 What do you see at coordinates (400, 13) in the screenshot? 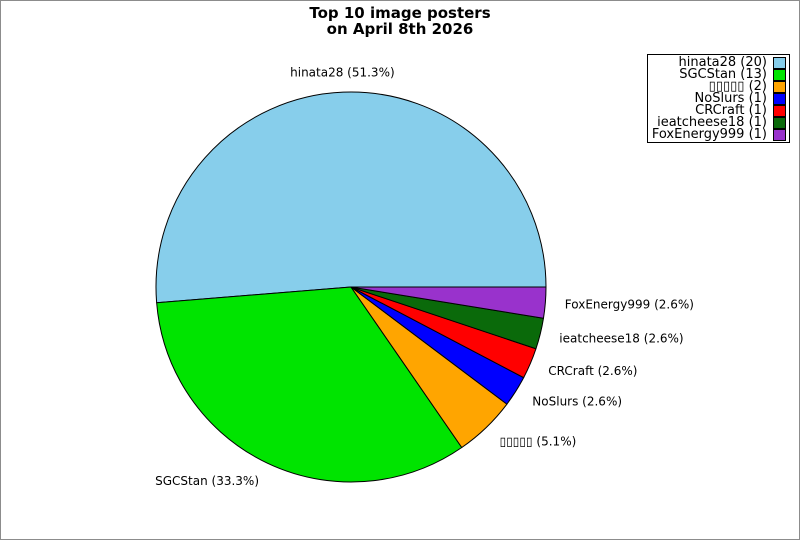
I see `chart-title-line1: Top 10 image posters` at bounding box center [400, 13].